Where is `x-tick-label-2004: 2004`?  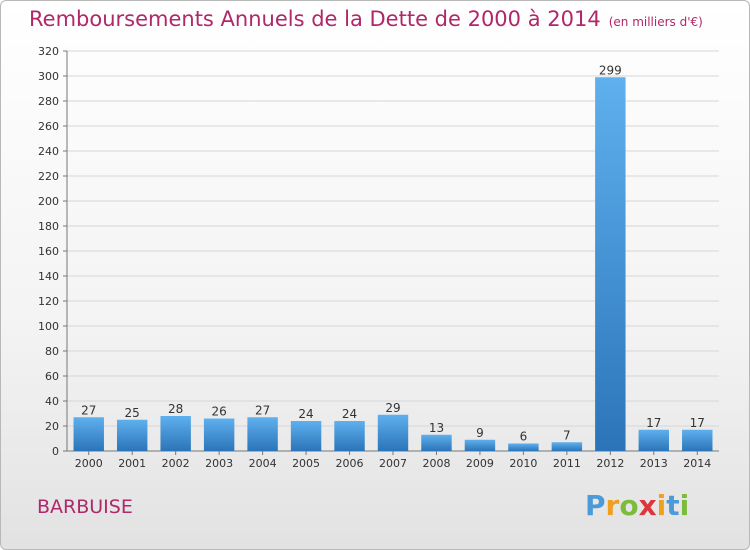 x-tick-label-2004: 2004 is located at coordinates (263, 463).